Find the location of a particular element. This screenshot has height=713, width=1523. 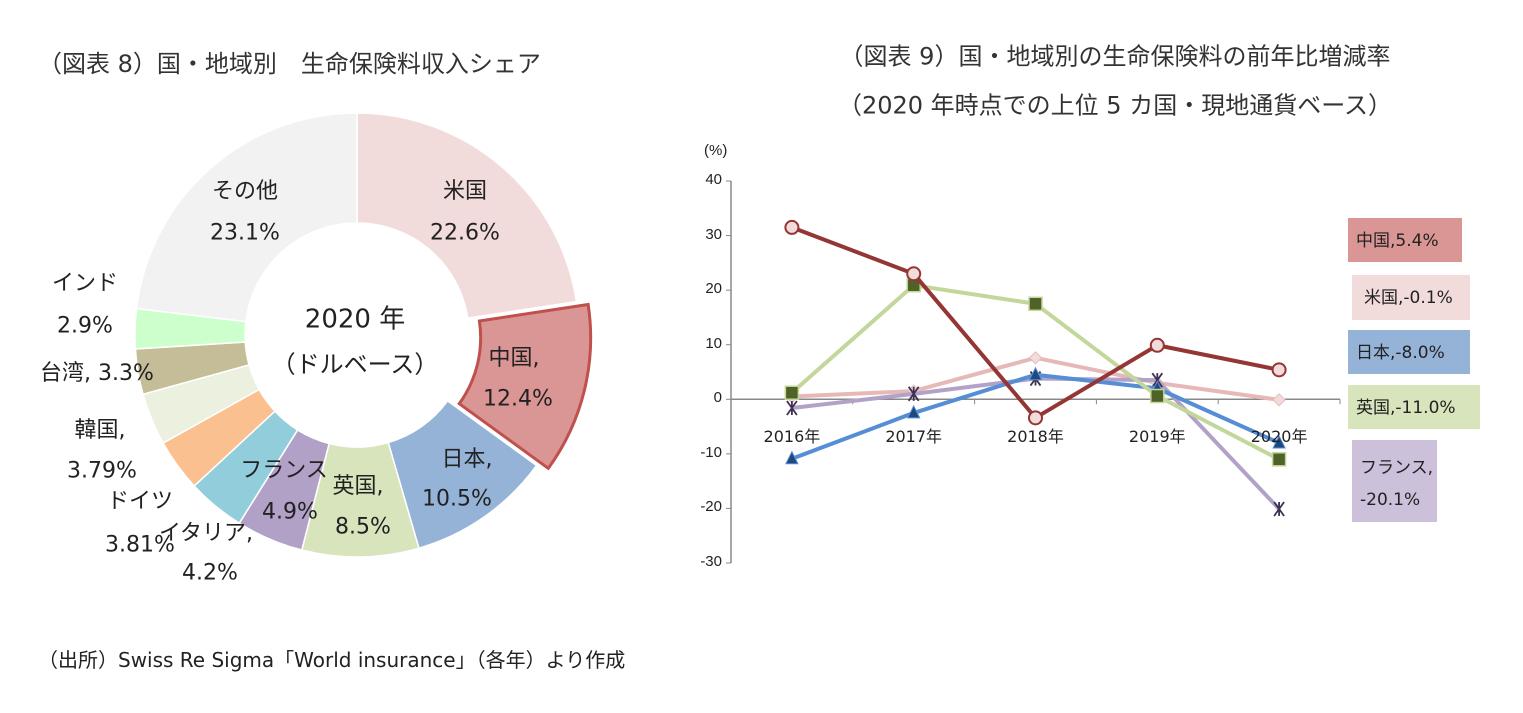

line-title-2: （2020 年時点での上位 5 カ国・現地通貨ベース） is located at coordinates (1115, 105).